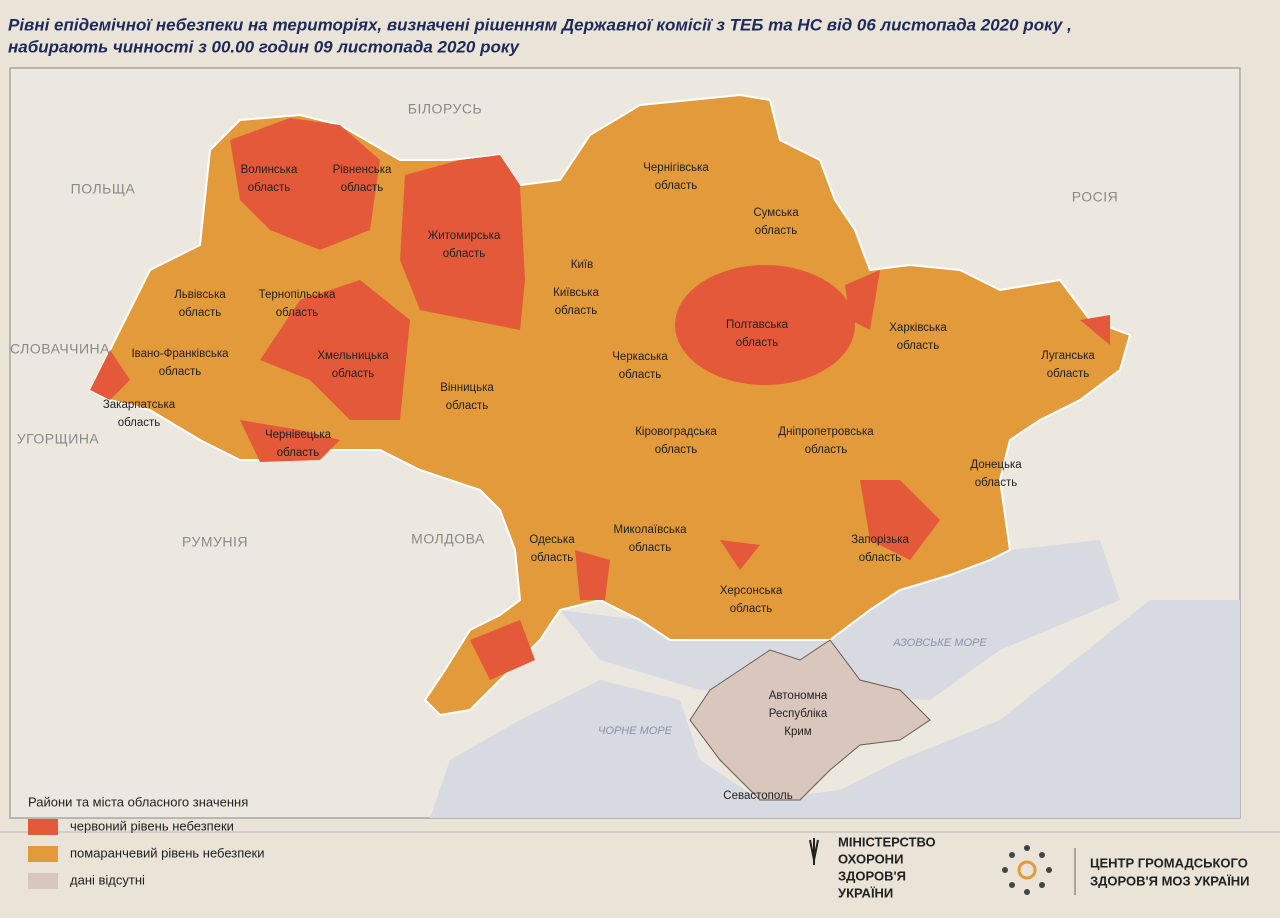  I want to click on country-label: УГОРЩИНА, so click(58, 439).